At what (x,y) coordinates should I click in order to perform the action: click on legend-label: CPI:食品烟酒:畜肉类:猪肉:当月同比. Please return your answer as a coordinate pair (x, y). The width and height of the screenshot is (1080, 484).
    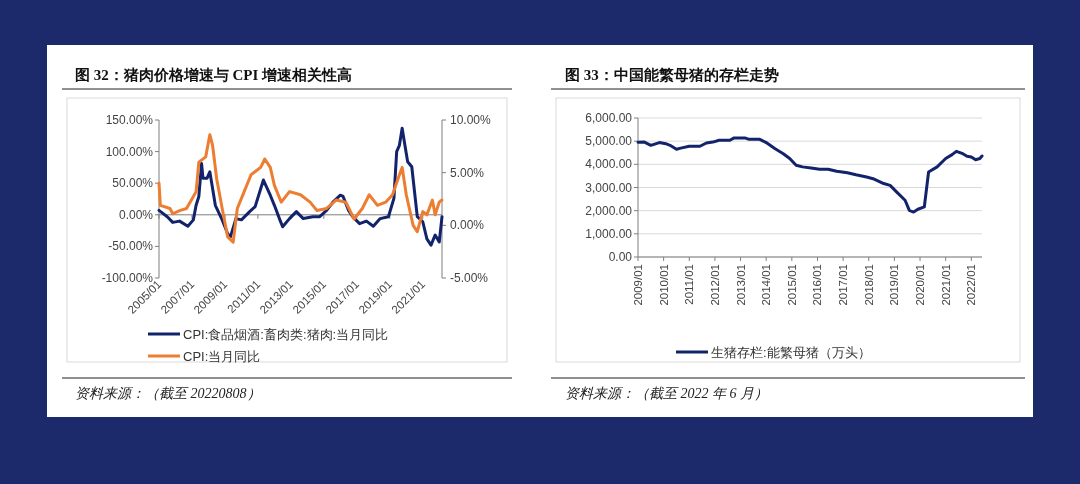
    Looking at the image, I should click on (286, 334).